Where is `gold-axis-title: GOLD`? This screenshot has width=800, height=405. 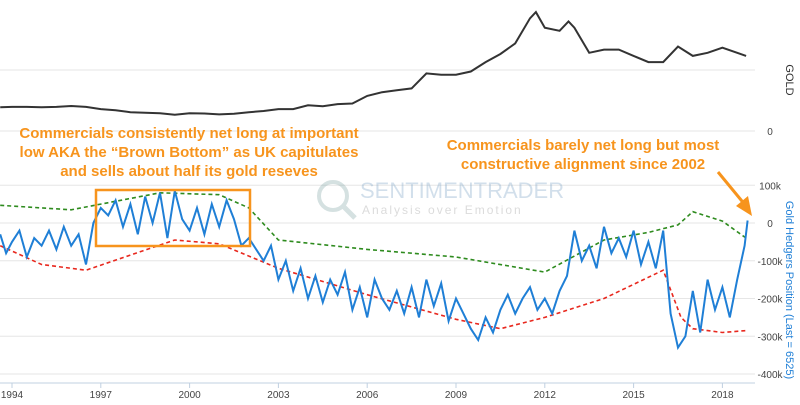 gold-axis-title: GOLD is located at coordinates (789, 79).